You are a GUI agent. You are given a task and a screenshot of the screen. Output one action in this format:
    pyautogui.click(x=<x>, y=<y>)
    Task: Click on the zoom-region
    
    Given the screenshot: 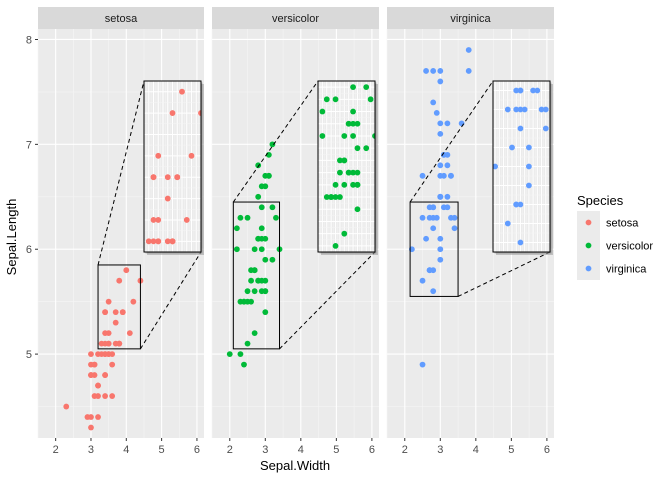 What is the action you would take?
    pyautogui.click(x=119, y=307)
    